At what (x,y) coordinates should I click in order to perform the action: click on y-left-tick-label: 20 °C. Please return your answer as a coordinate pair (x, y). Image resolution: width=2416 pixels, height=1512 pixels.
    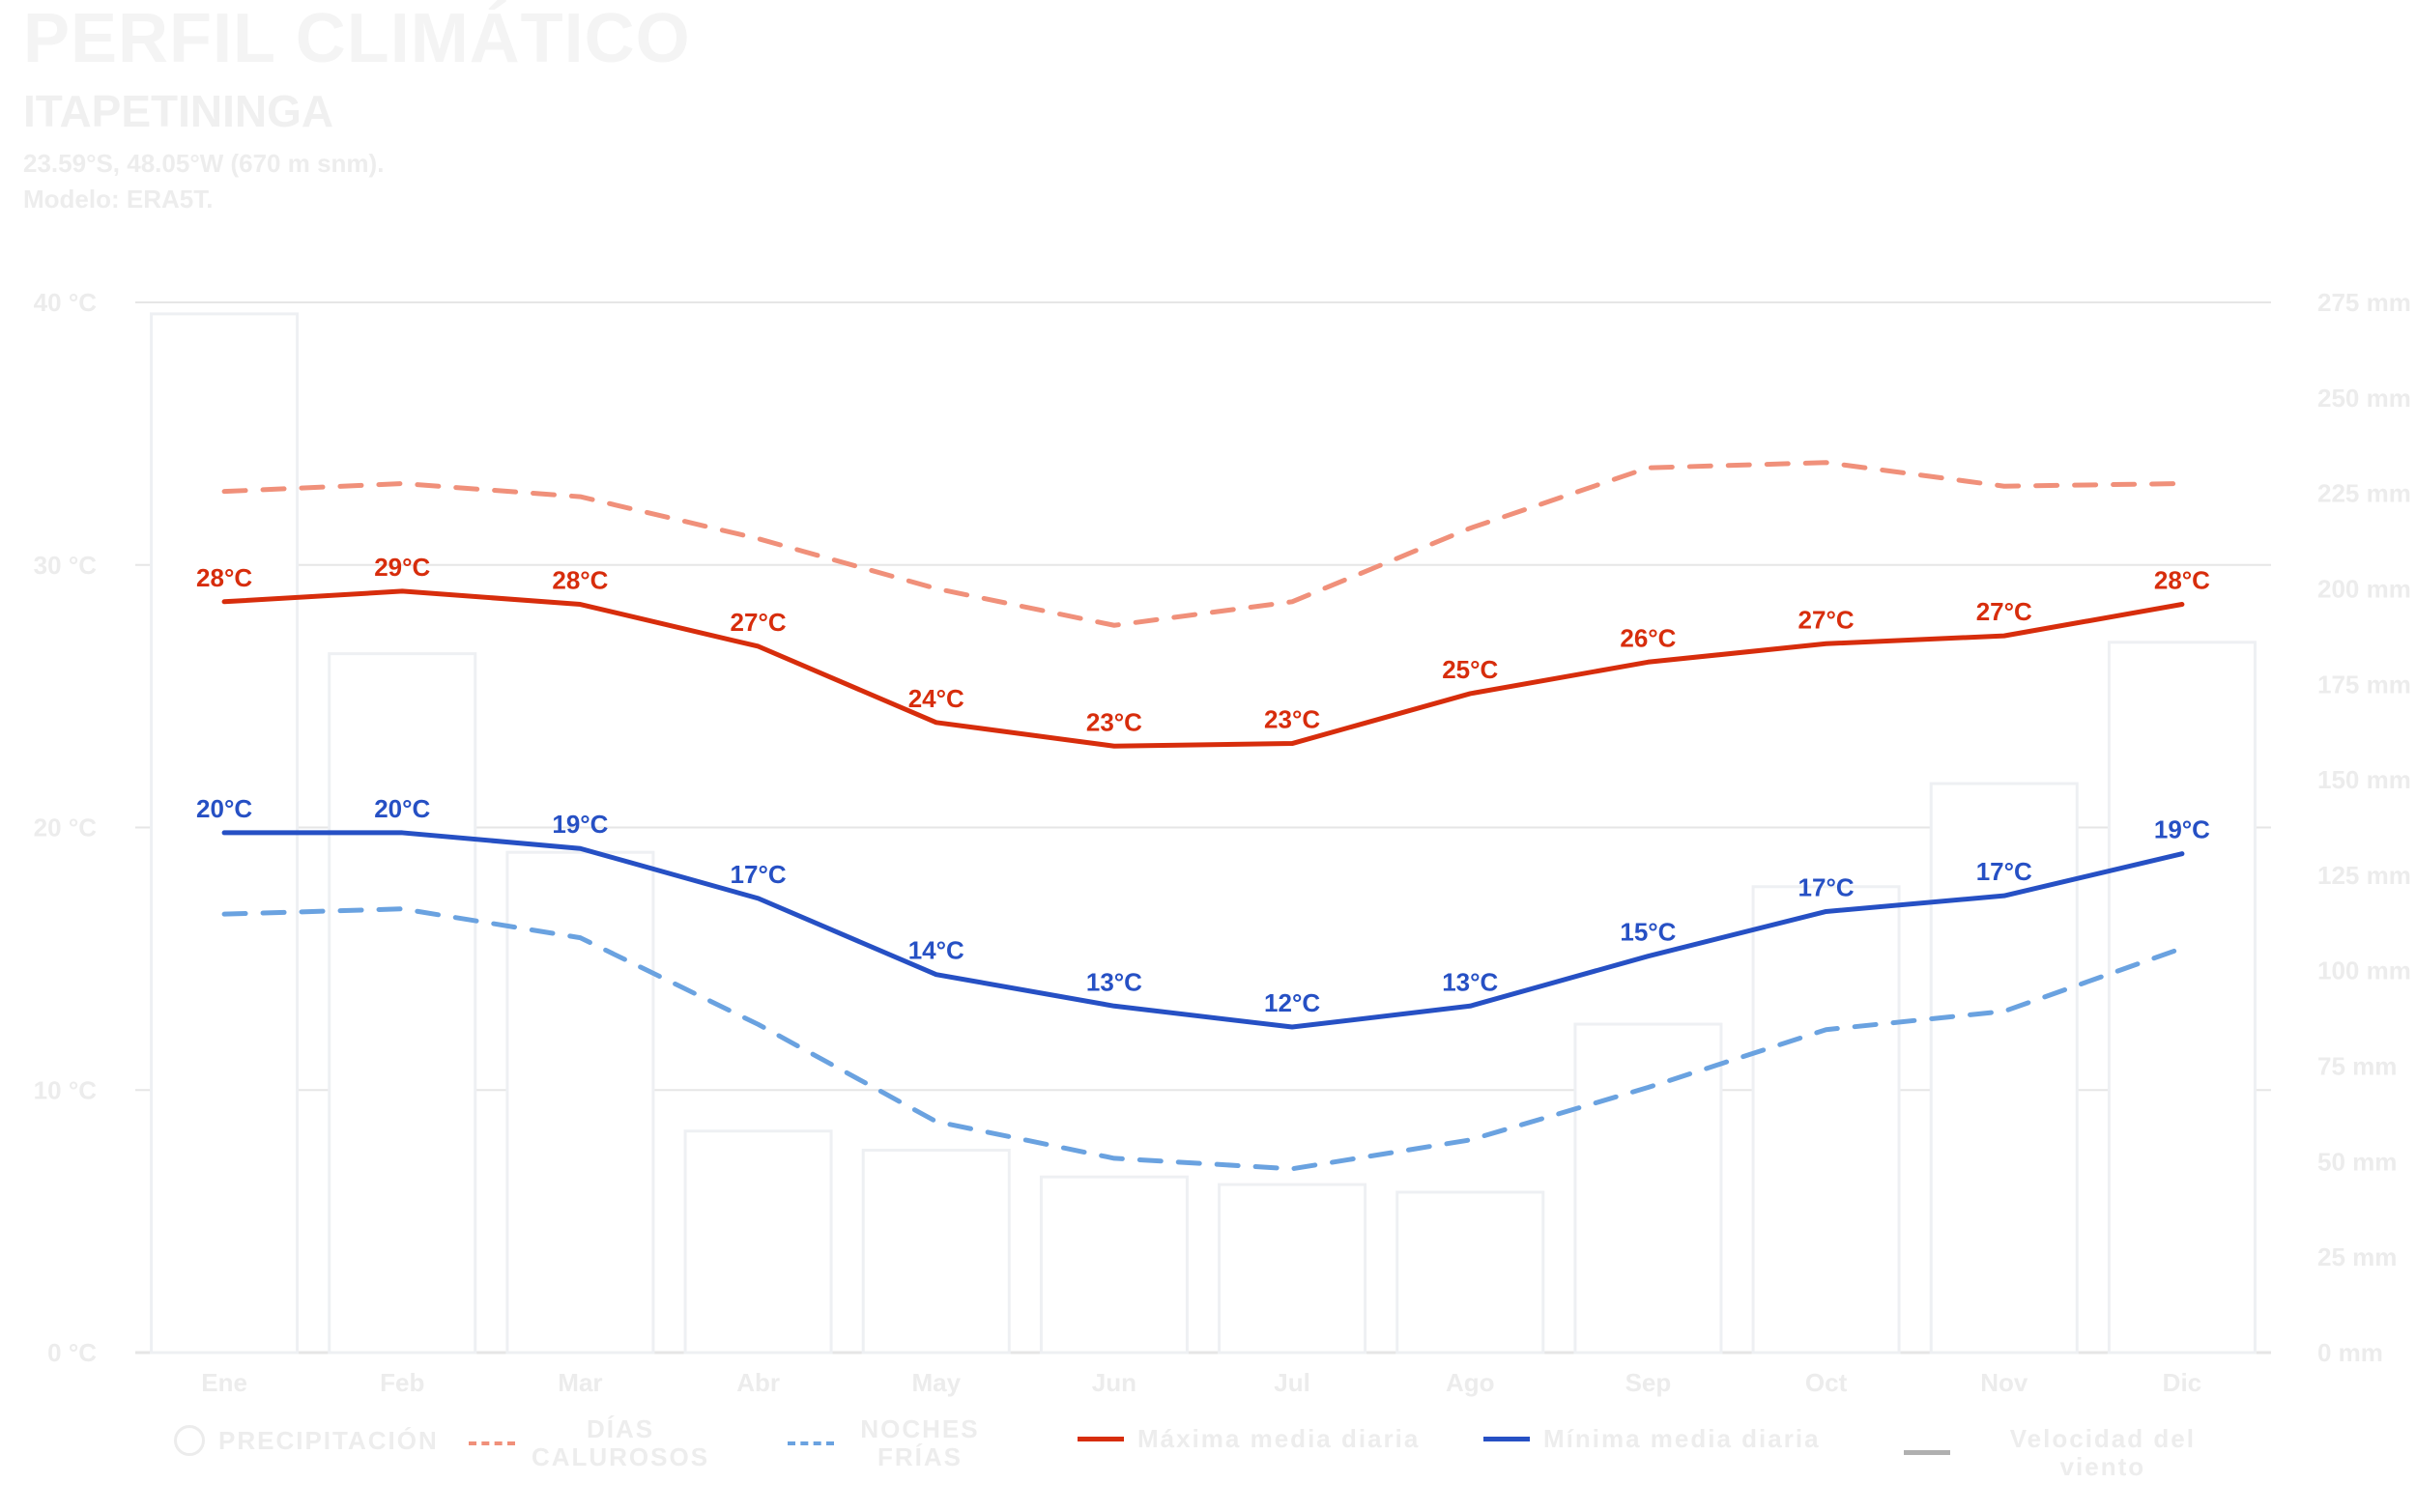
    Looking at the image, I should click on (66, 827).